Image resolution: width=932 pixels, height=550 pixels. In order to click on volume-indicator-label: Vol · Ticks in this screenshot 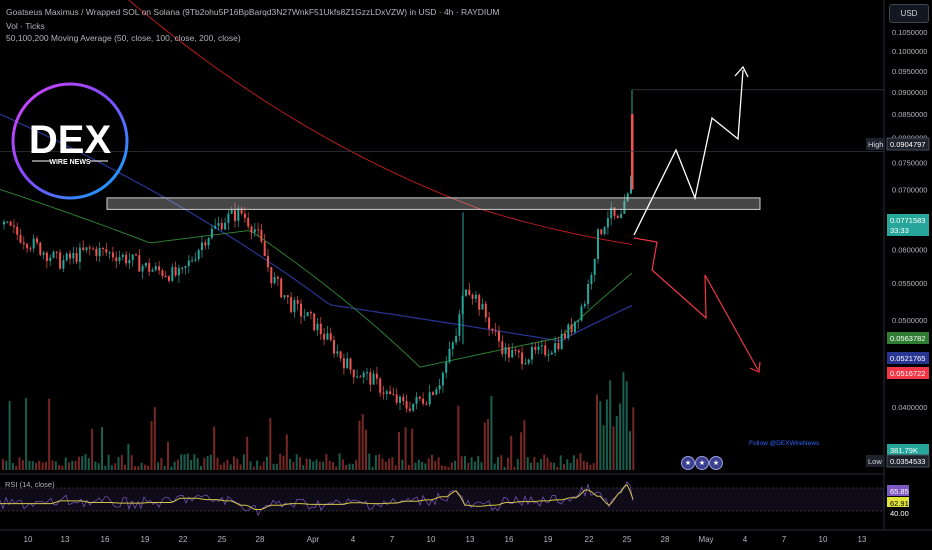, I will do `click(25, 26)`.